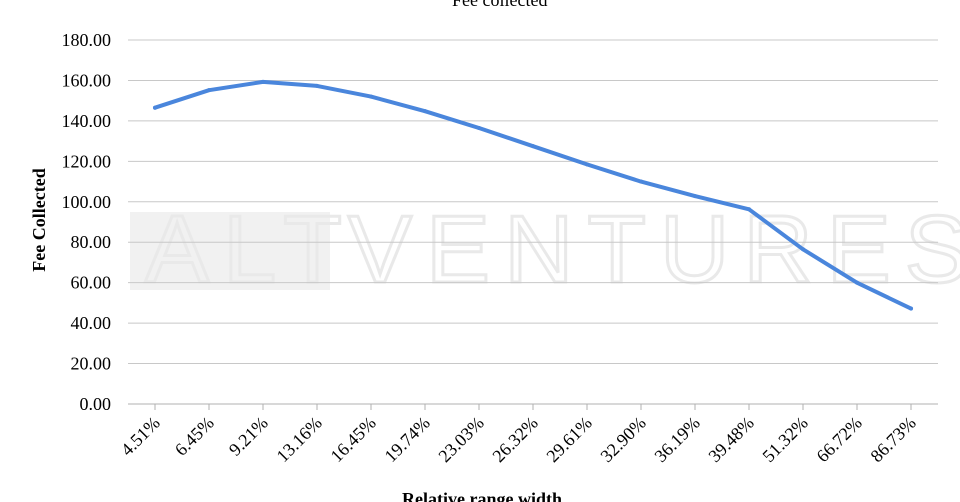 This screenshot has height=502, width=960. What do you see at coordinates (482, 495) in the screenshot?
I see `x-axis-title: Relative range width` at bounding box center [482, 495].